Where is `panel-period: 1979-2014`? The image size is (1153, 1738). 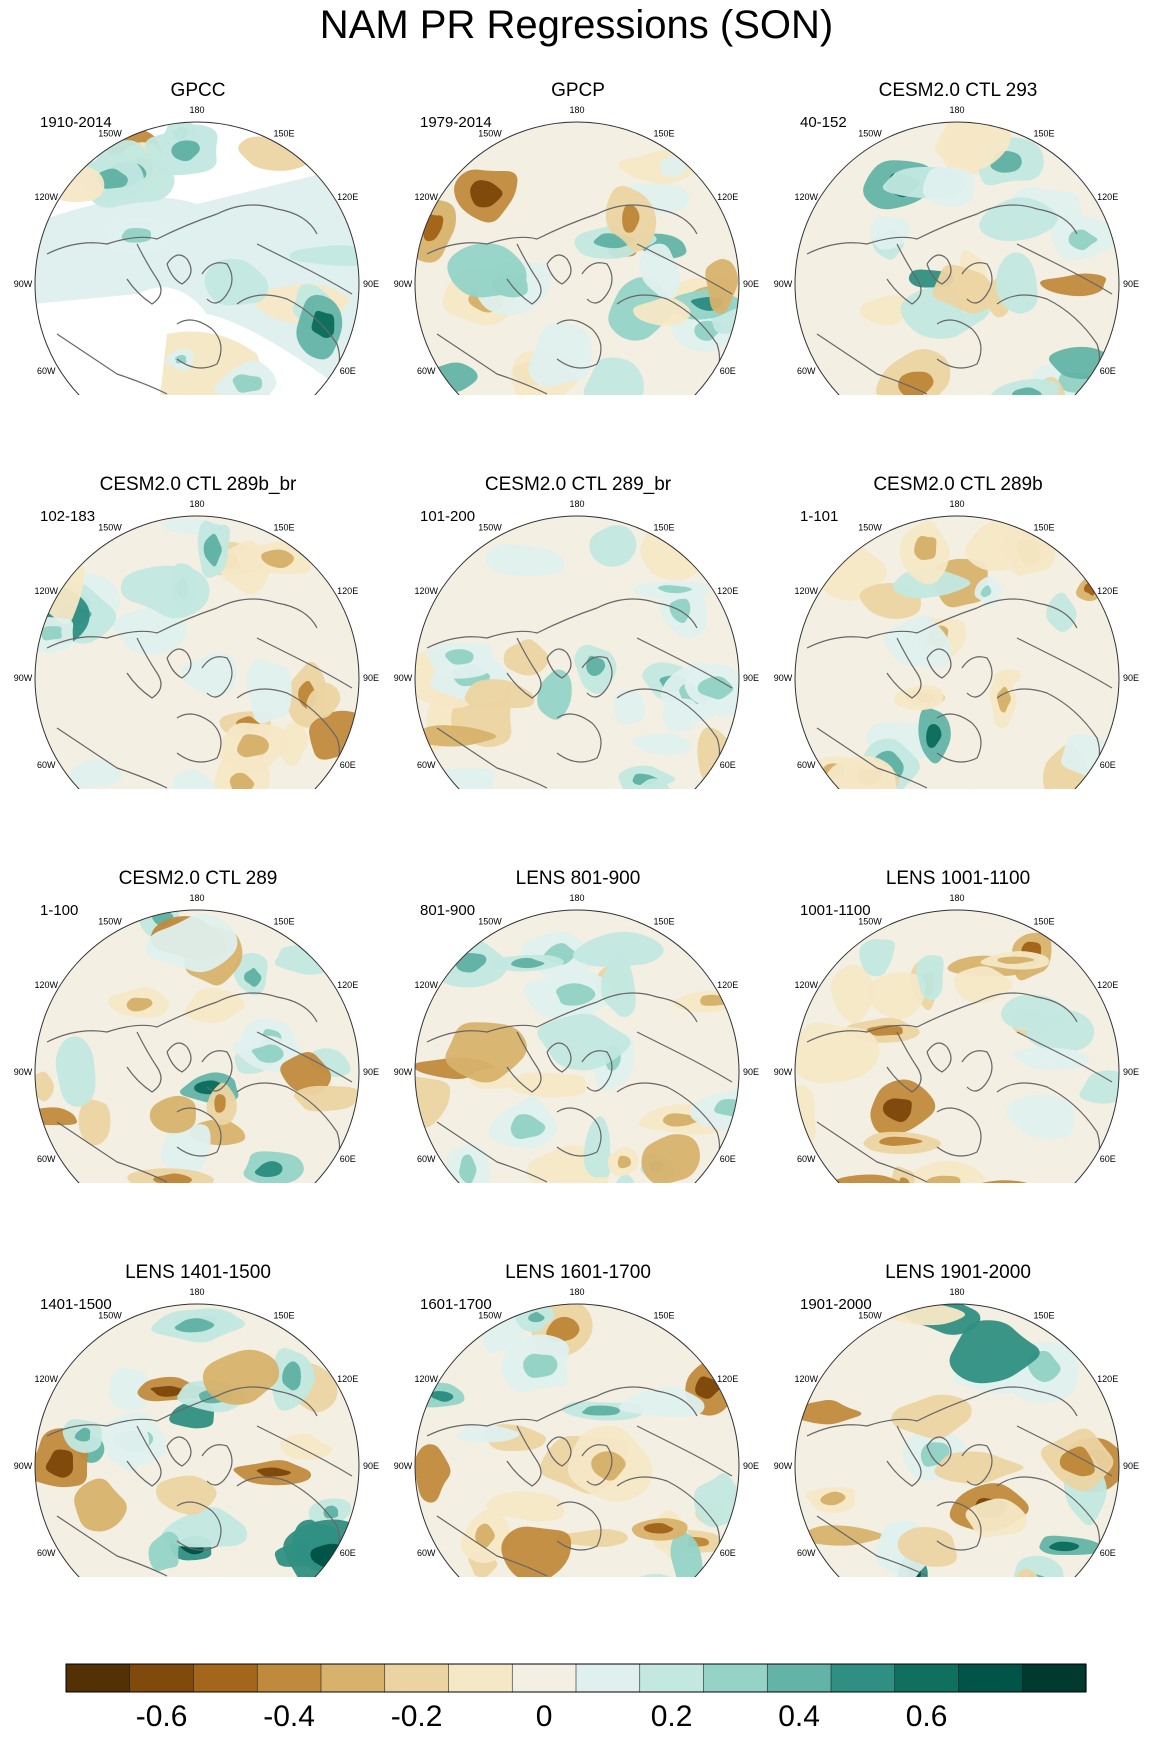 panel-period: 1979-2014 is located at coordinates (456, 122).